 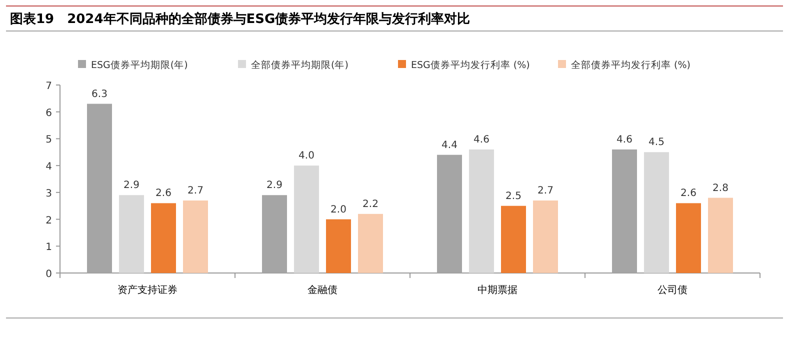 What do you see at coordinates (240, 19) in the screenshot?
I see `title: 图表19 2024年不同品种的全部债券与ESG债券平均发行年限与发行利率对比` at bounding box center [240, 19].